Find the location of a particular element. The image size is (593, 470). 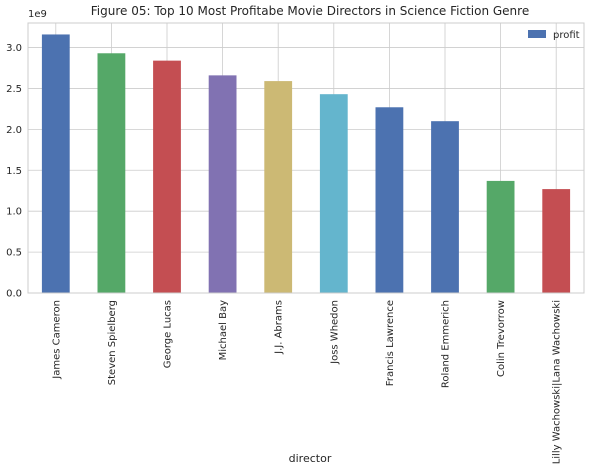

y-multiplier-label: 1e9 is located at coordinates (37, 14).